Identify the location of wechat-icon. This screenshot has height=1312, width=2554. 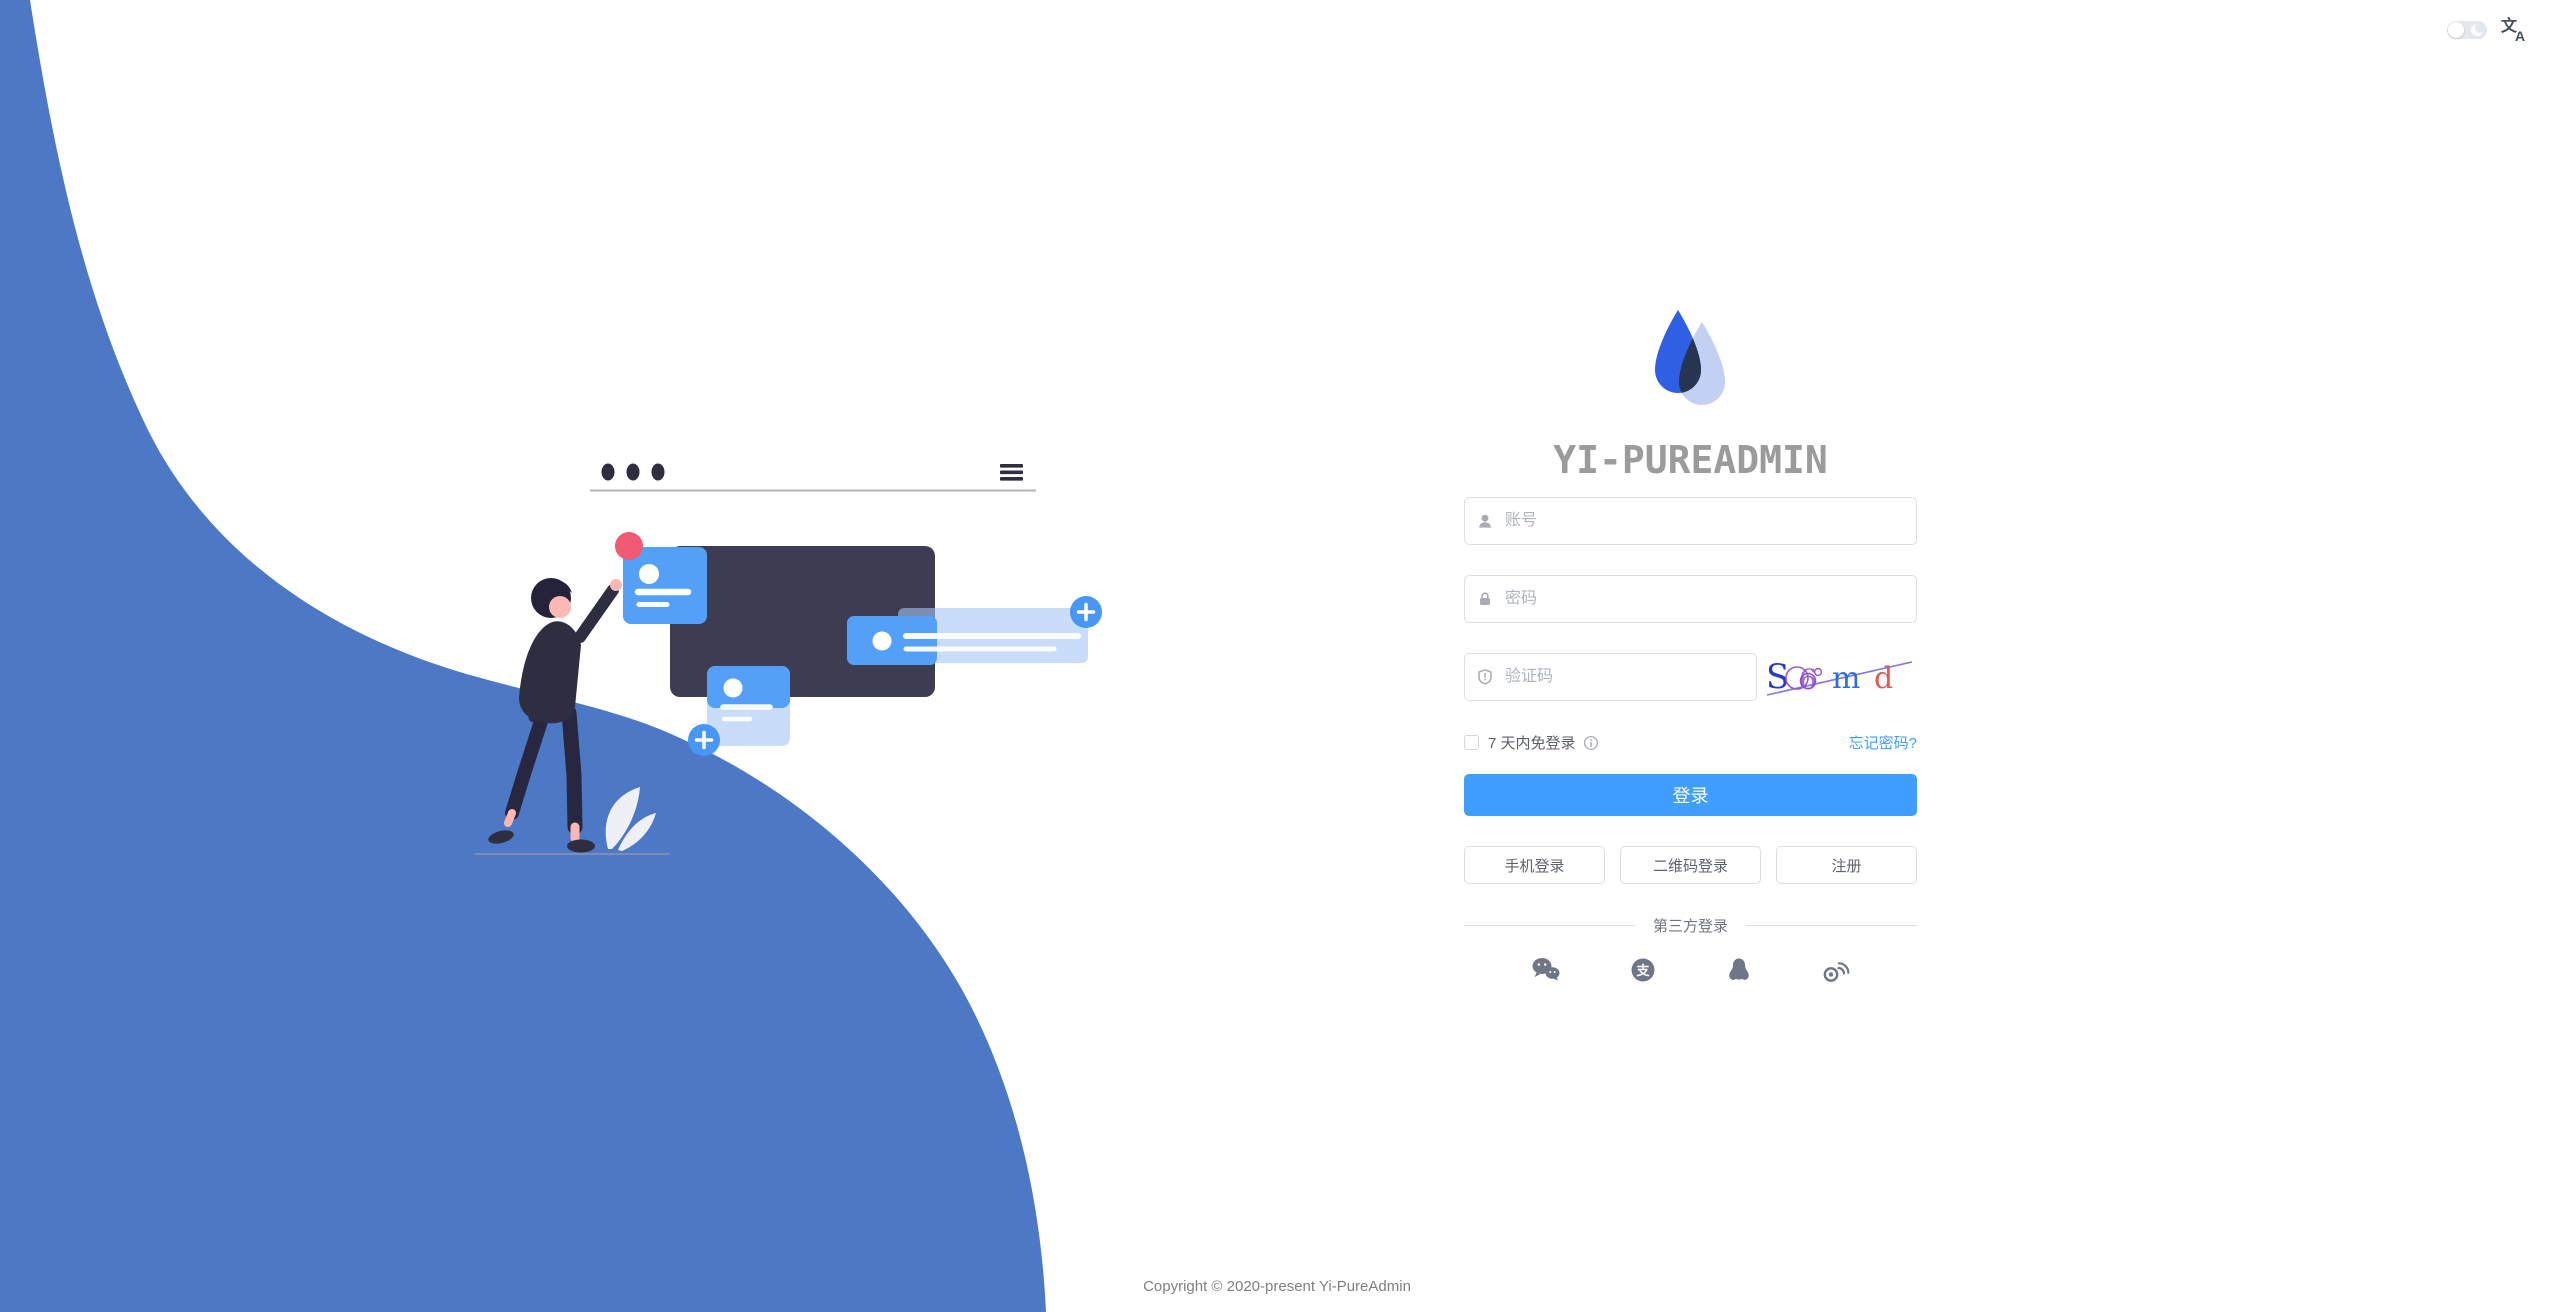
(1546, 969).